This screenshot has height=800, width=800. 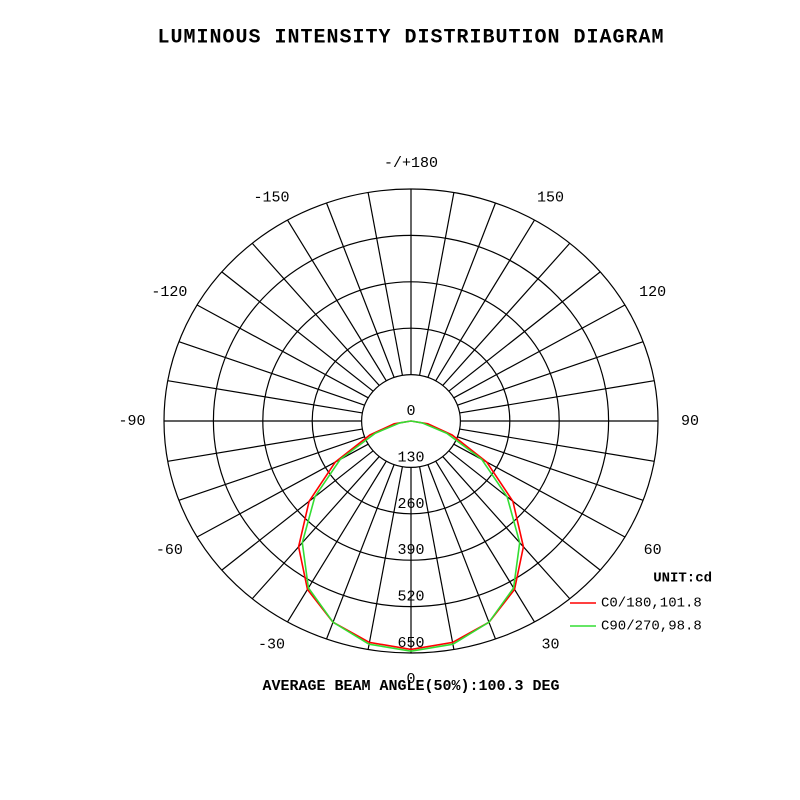 I want to click on r-tick-label: 0, so click(x=410, y=411).